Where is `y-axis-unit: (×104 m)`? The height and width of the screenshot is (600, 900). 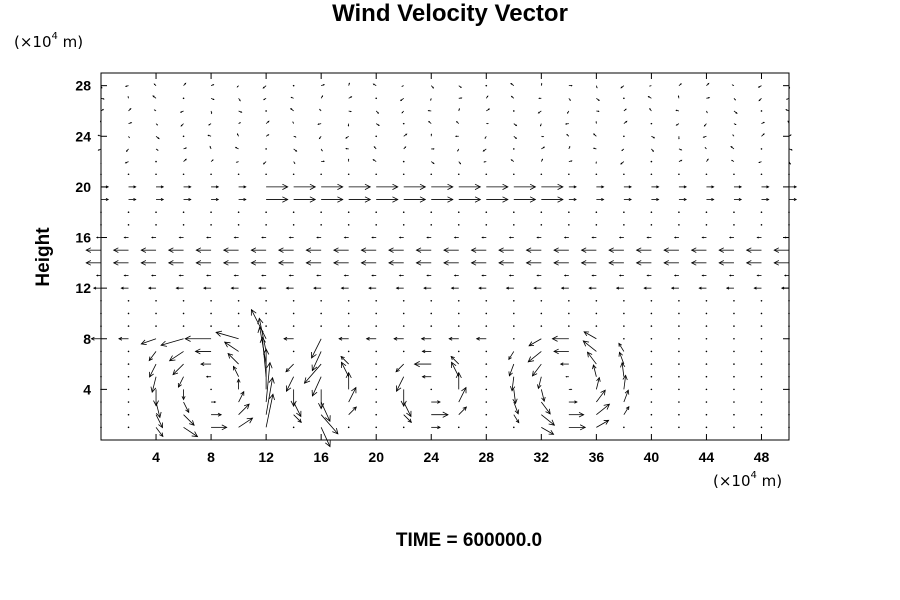 y-axis-unit: (×104 m) is located at coordinates (48, 41).